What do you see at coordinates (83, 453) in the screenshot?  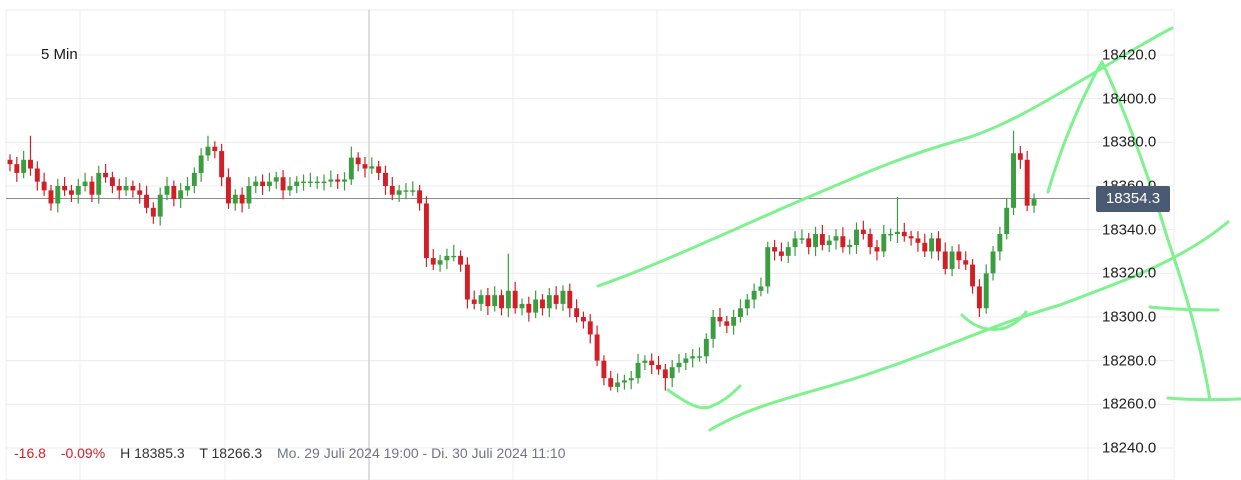 I see `change-percent: -0.09%` at bounding box center [83, 453].